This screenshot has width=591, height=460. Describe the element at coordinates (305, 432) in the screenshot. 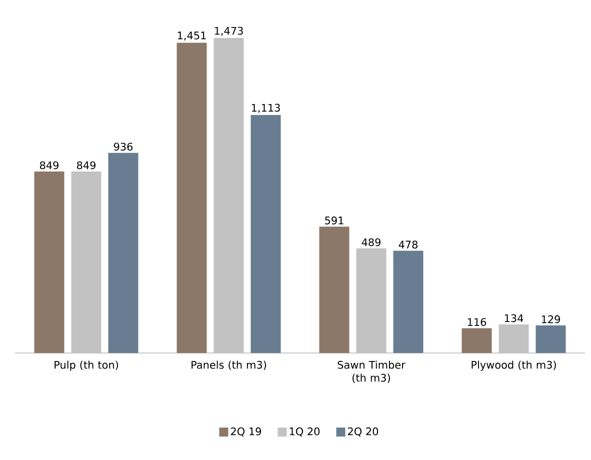

I see `legend-label: 1Q 20` at that location.